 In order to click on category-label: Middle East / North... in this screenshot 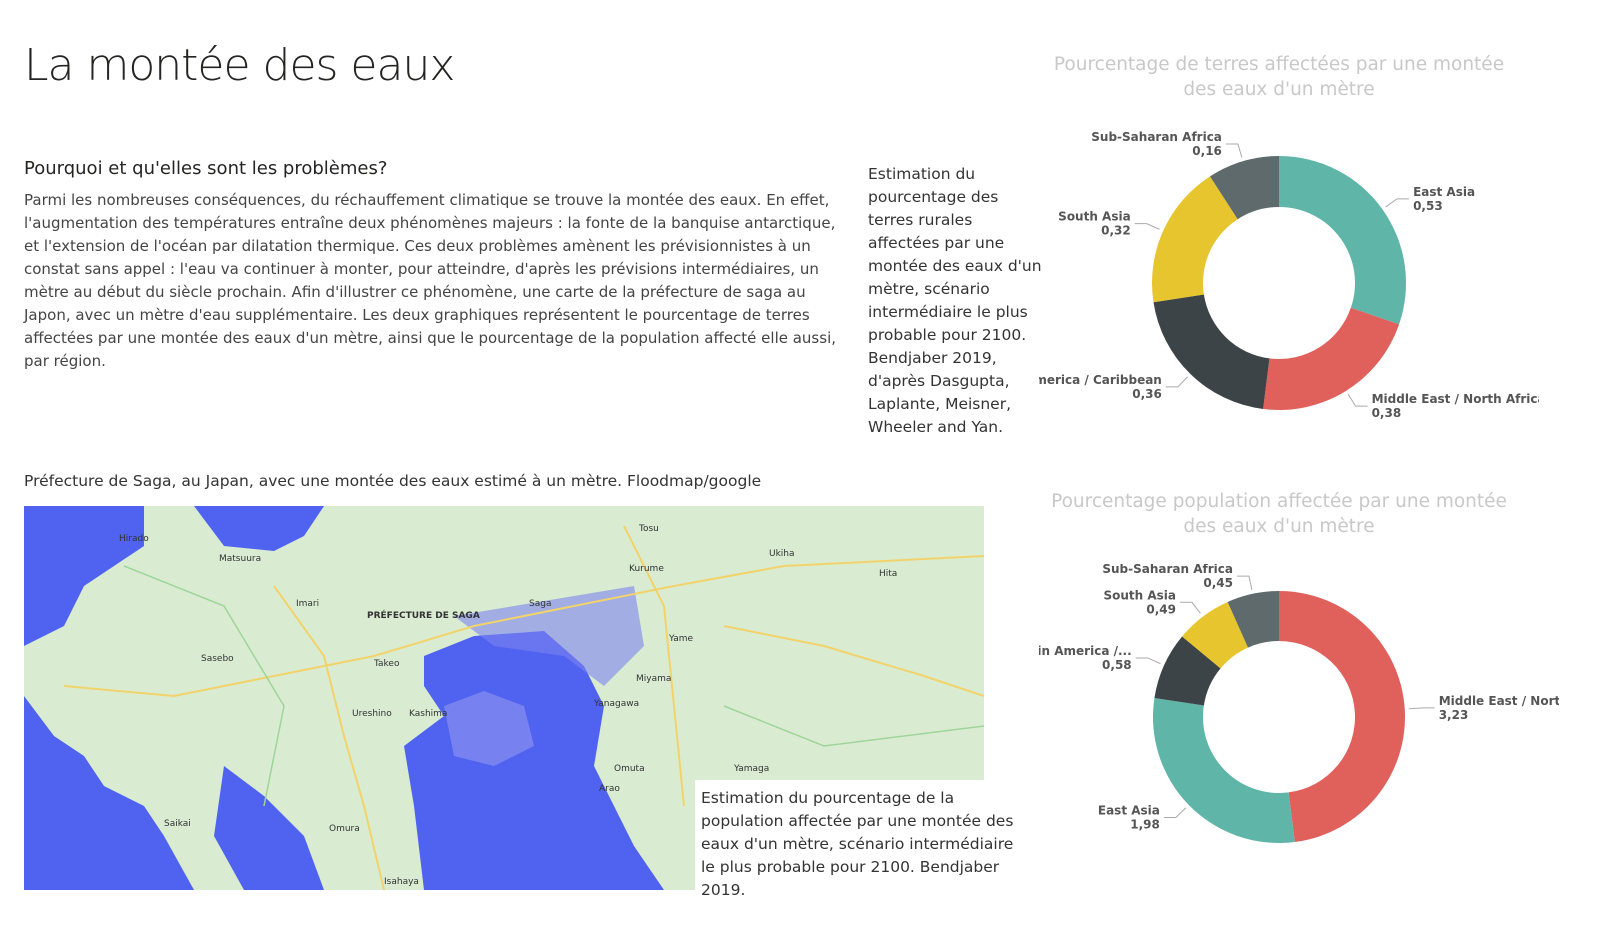, I will do `click(1499, 701)`.